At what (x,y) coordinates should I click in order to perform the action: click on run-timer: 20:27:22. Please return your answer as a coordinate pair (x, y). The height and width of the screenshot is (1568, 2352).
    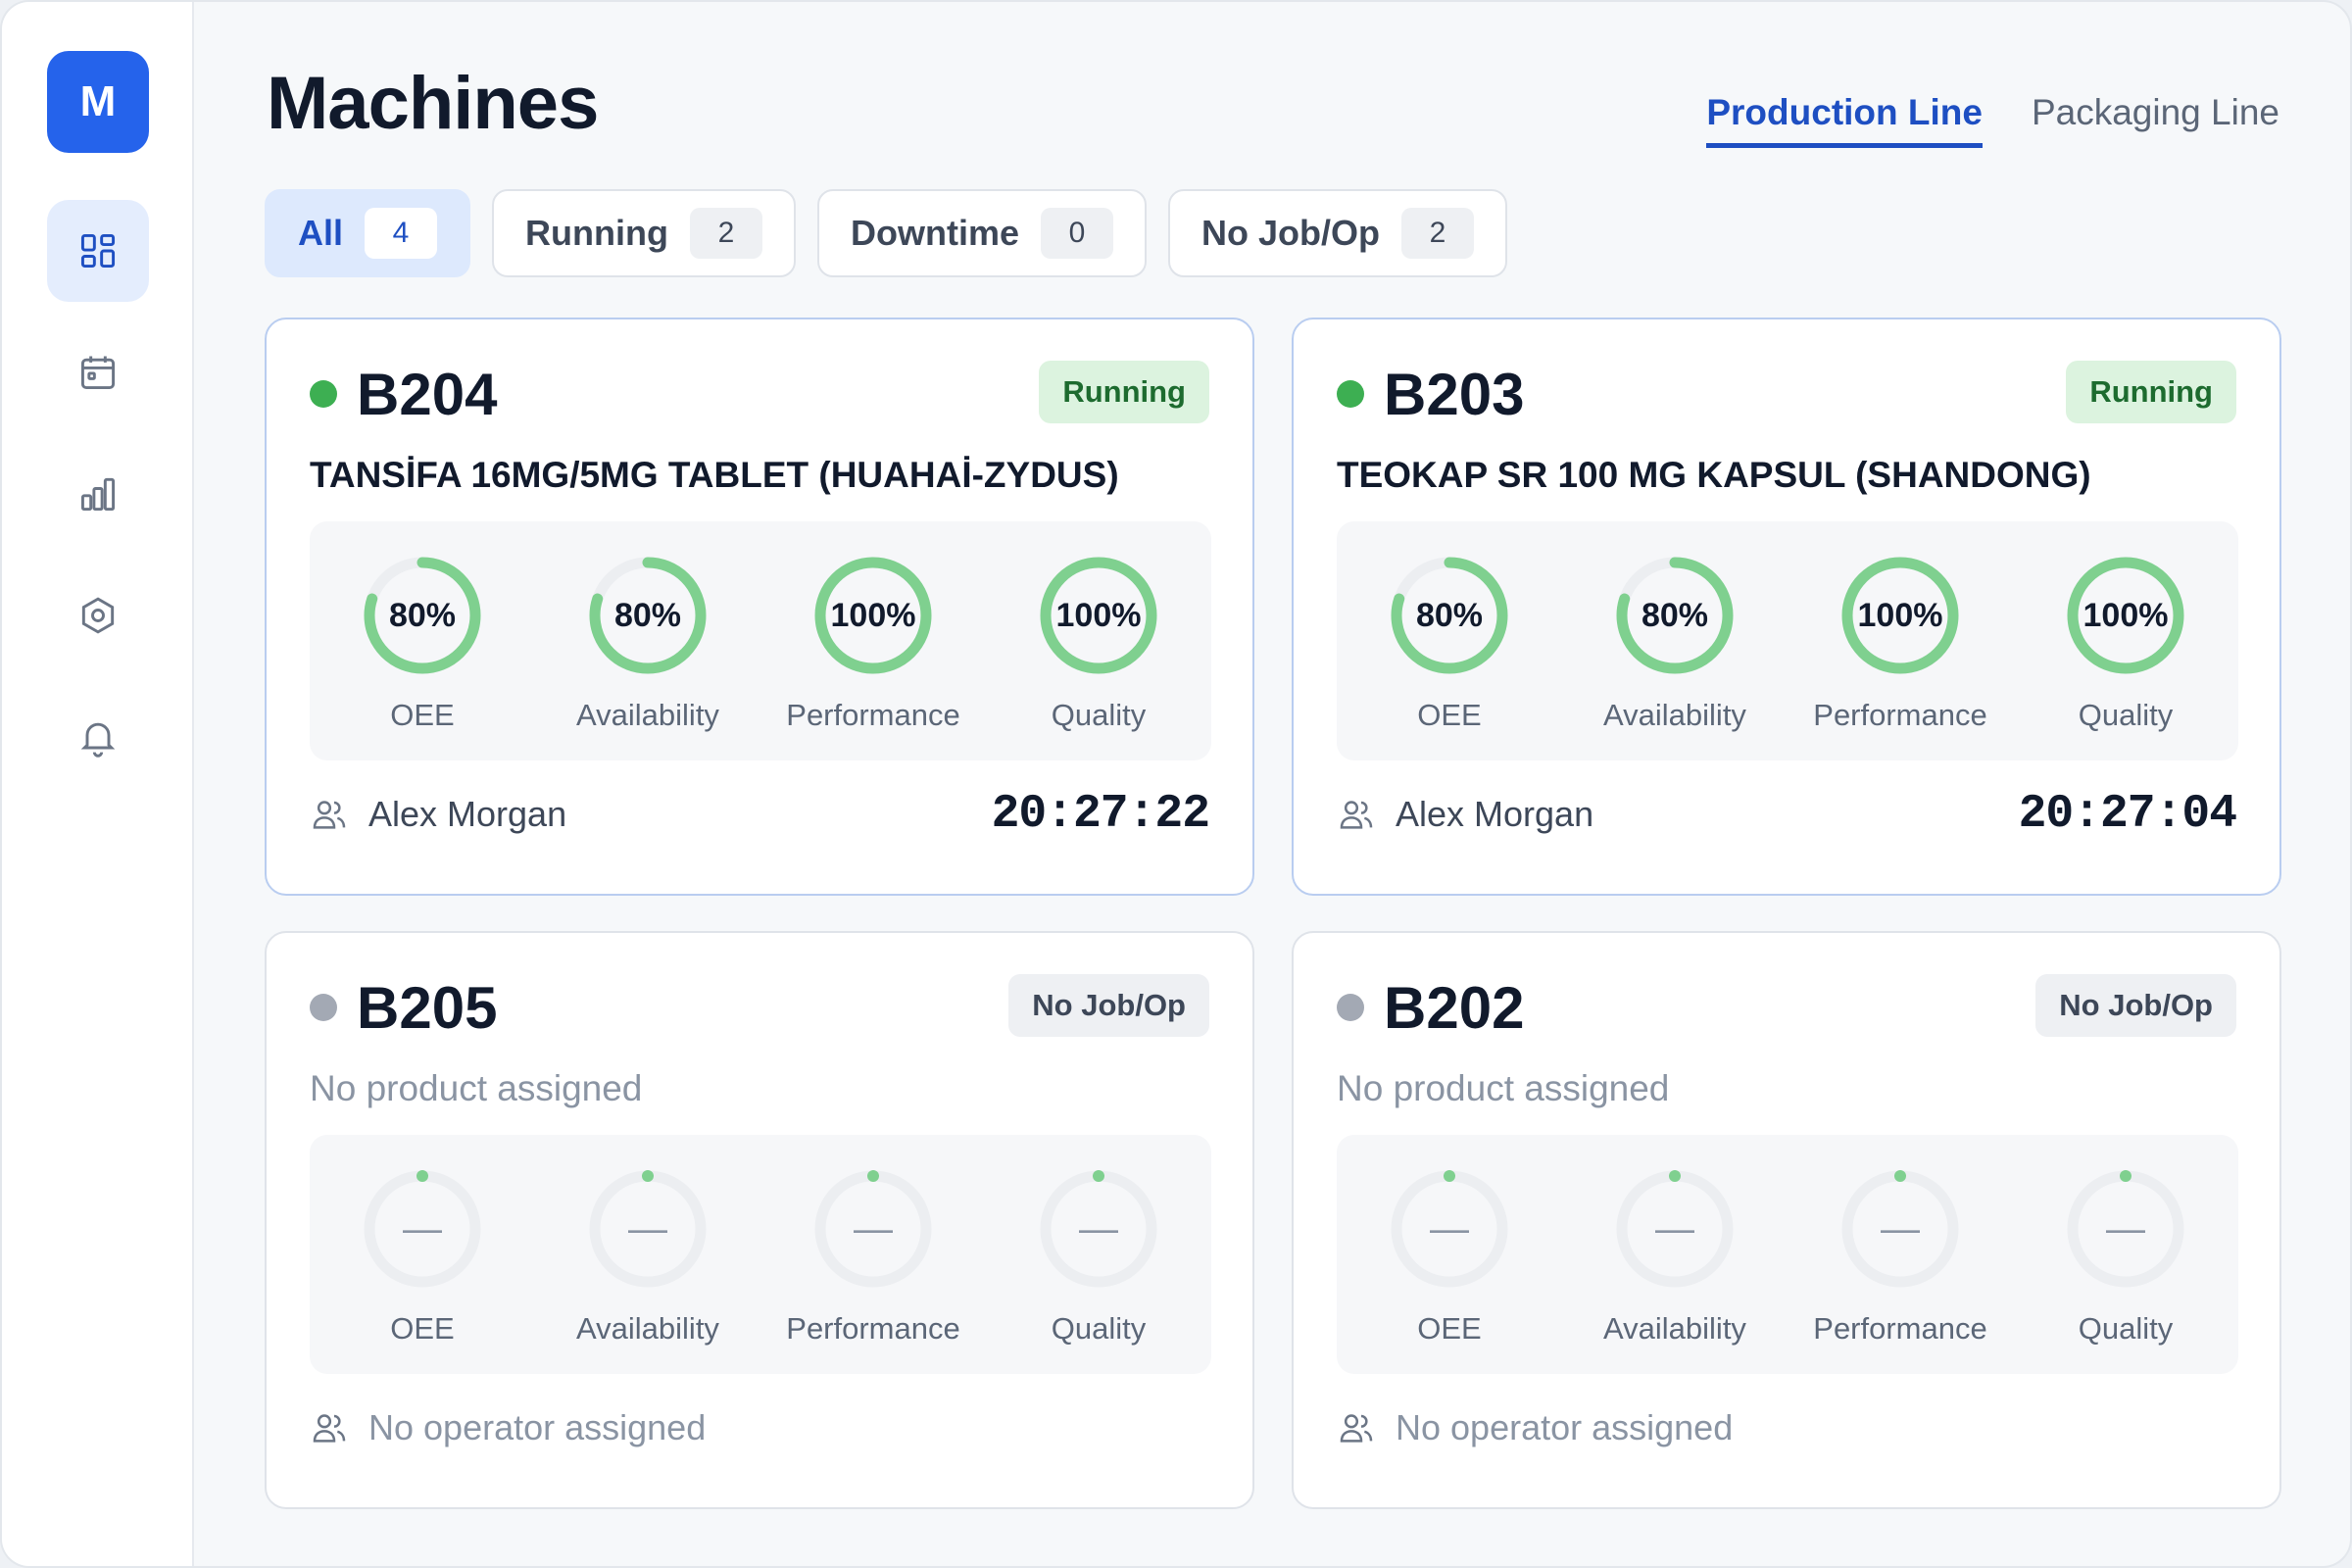
    Looking at the image, I should click on (1100, 814).